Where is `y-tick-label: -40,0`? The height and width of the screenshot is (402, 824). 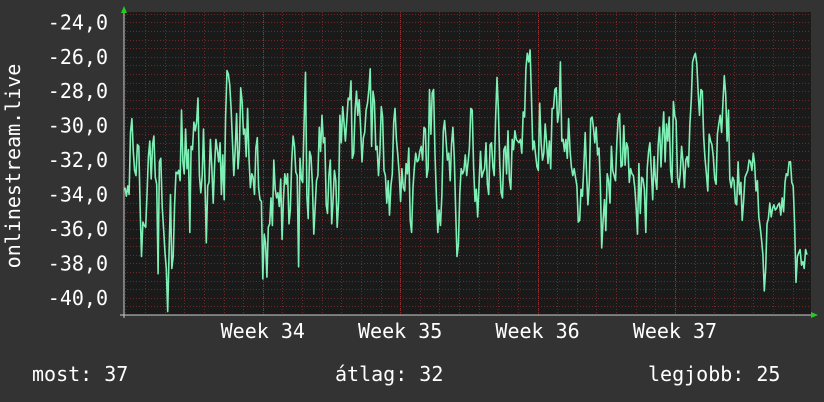
y-tick-label: -40,0 is located at coordinates (78, 298).